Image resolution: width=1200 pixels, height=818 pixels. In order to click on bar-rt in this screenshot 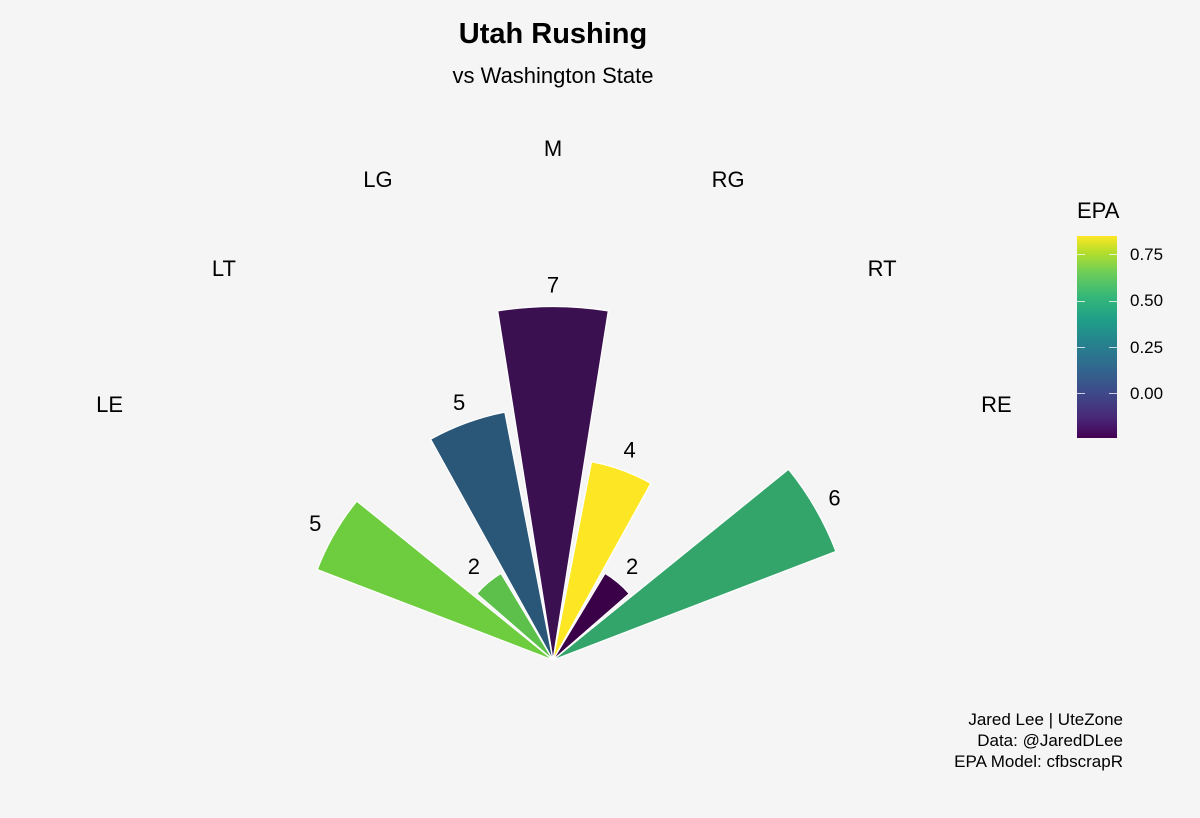, I will do `click(591, 616)`.